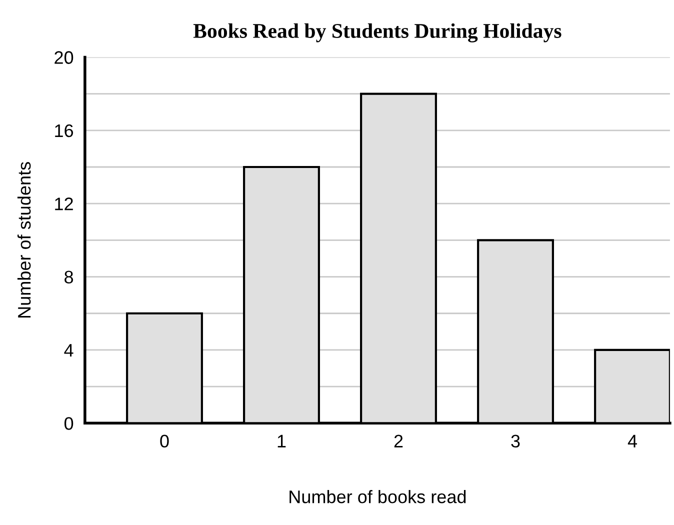 The width and height of the screenshot is (674, 525). What do you see at coordinates (64, 204) in the screenshot?
I see `y-tick-label: 12` at bounding box center [64, 204].